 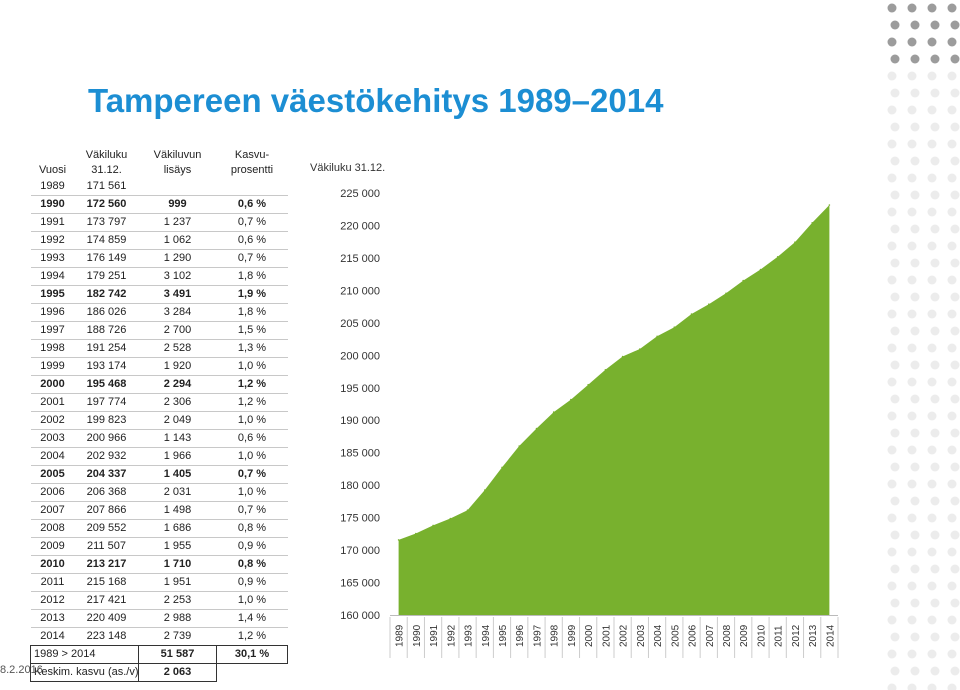 I want to click on year-cell: 2006, so click(x=52, y=492).